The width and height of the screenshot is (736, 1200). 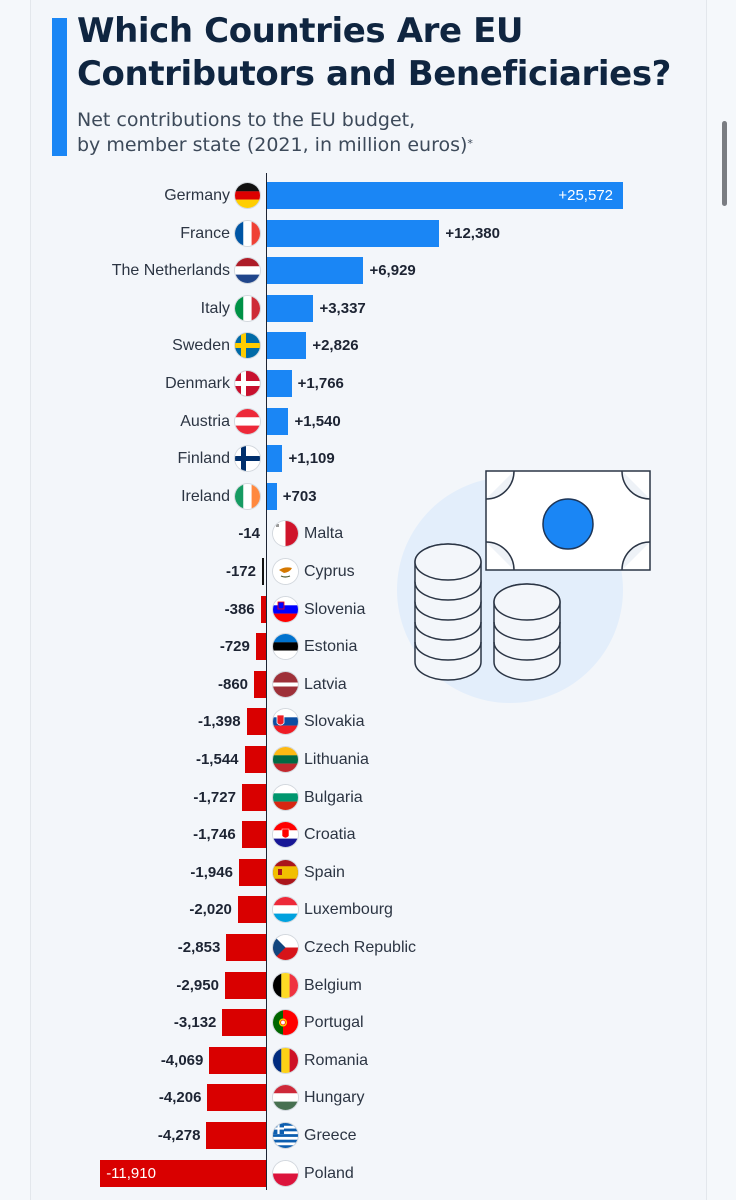 I want to click on country-label: Estonia, so click(x=331, y=647).